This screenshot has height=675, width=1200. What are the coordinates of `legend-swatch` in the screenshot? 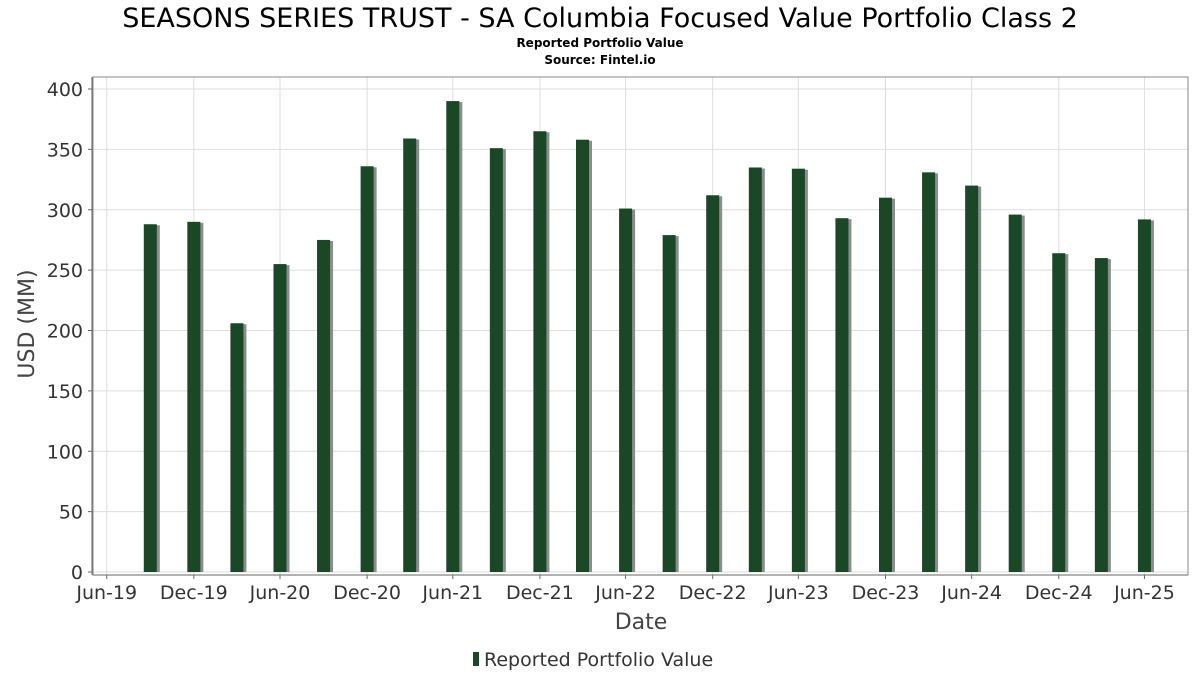 It's located at (476, 659).